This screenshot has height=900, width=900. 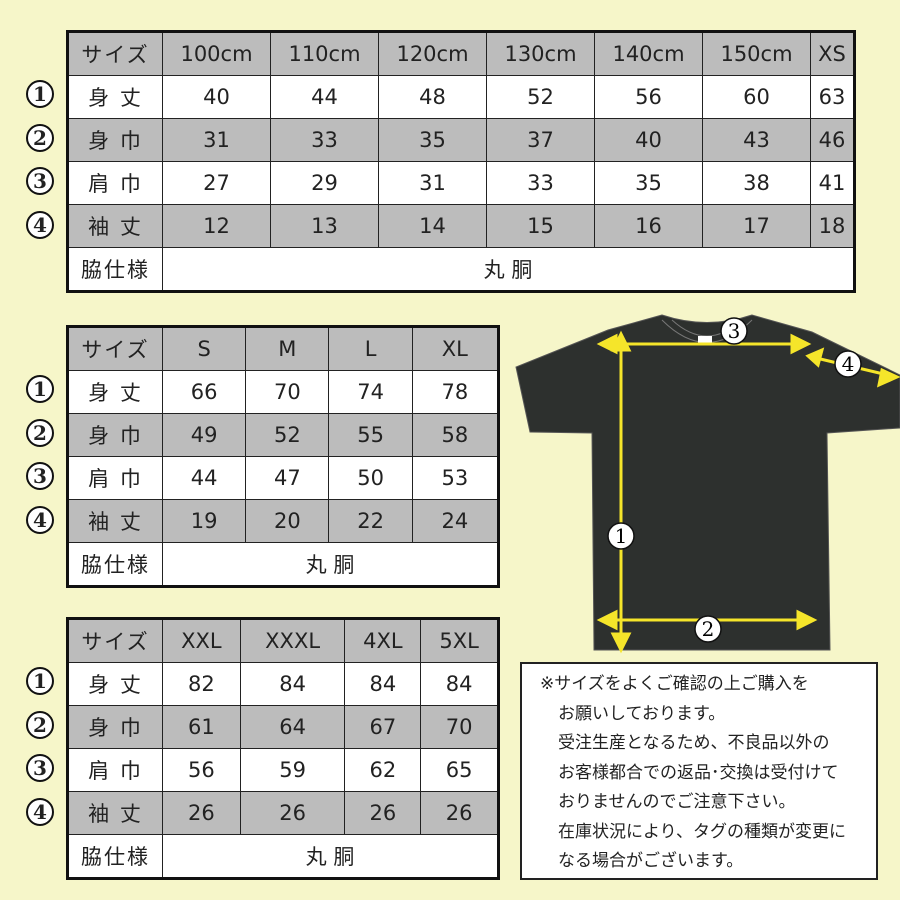 I want to click on value-cell: 41, so click(x=832, y=183).